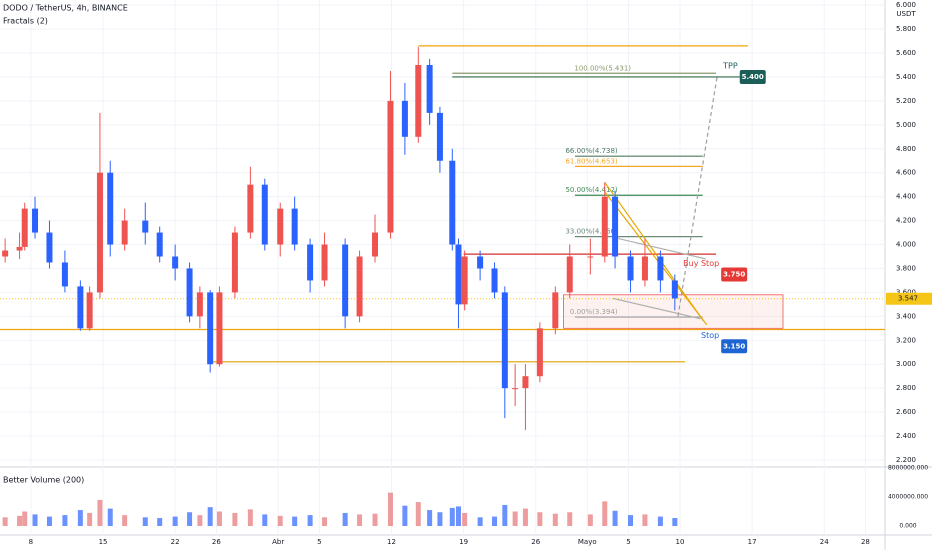 The width and height of the screenshot is (932, 550). Describe the element at coordinates (43, 480) in the screenshot. I see `pane-title: Better Volume (200)` at that location.